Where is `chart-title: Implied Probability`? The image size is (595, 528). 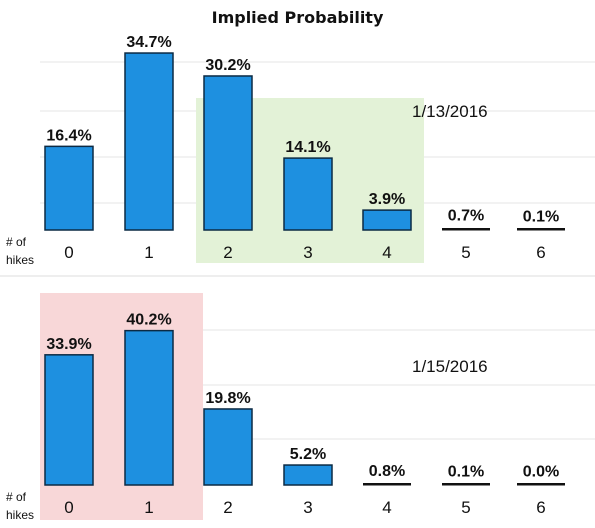
chart-title: Implied Probability is located at coordinates (297, 17).